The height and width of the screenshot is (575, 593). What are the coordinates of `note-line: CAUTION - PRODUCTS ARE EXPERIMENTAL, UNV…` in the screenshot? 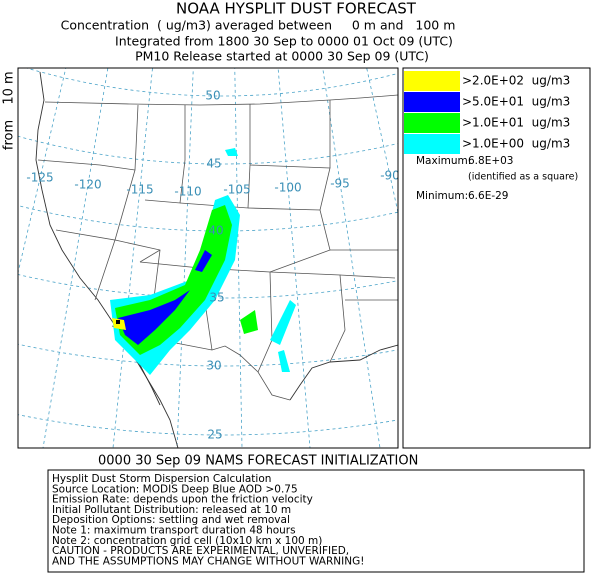 It's located at (200, 551).